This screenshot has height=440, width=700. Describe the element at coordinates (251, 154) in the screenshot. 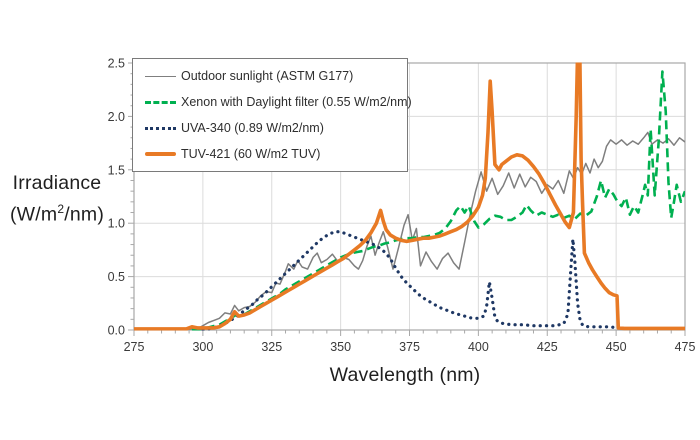

I see `legend-label-tuv: TUV-421 (60 W/m2 TUV)` at that location.